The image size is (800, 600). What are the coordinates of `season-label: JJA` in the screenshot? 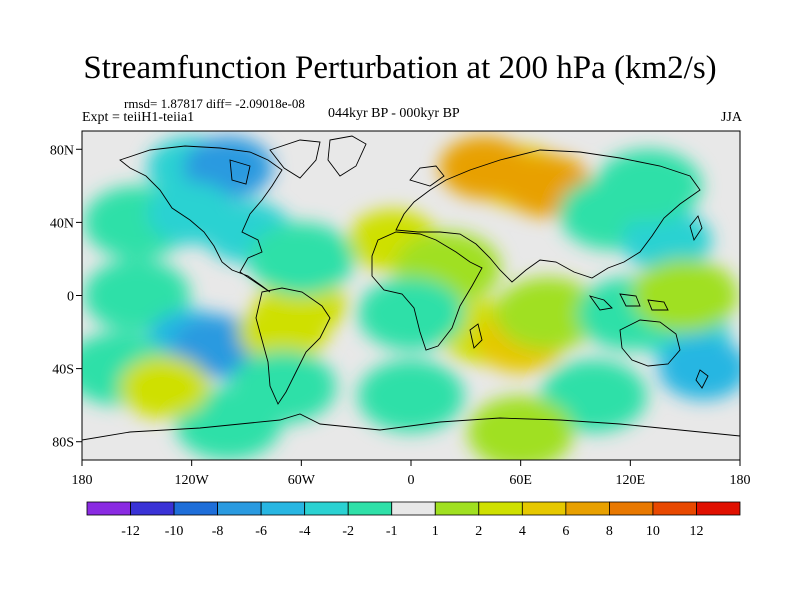 It's located at (731, 117).